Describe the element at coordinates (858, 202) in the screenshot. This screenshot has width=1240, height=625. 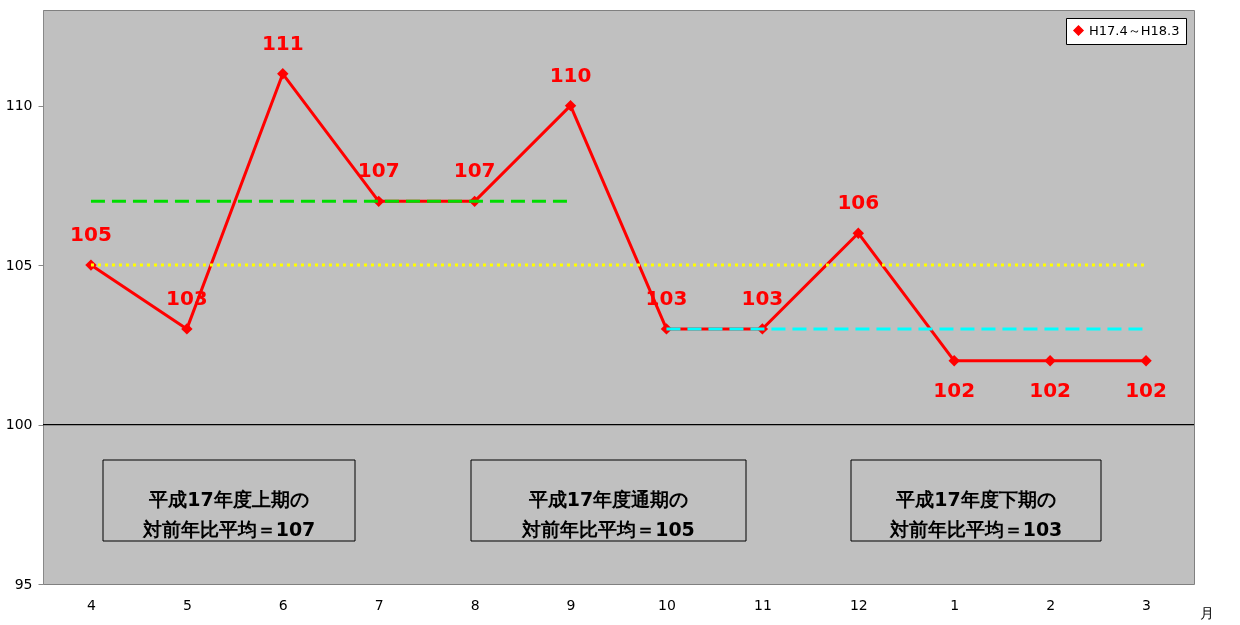
I see `data-label: 106` at that location.